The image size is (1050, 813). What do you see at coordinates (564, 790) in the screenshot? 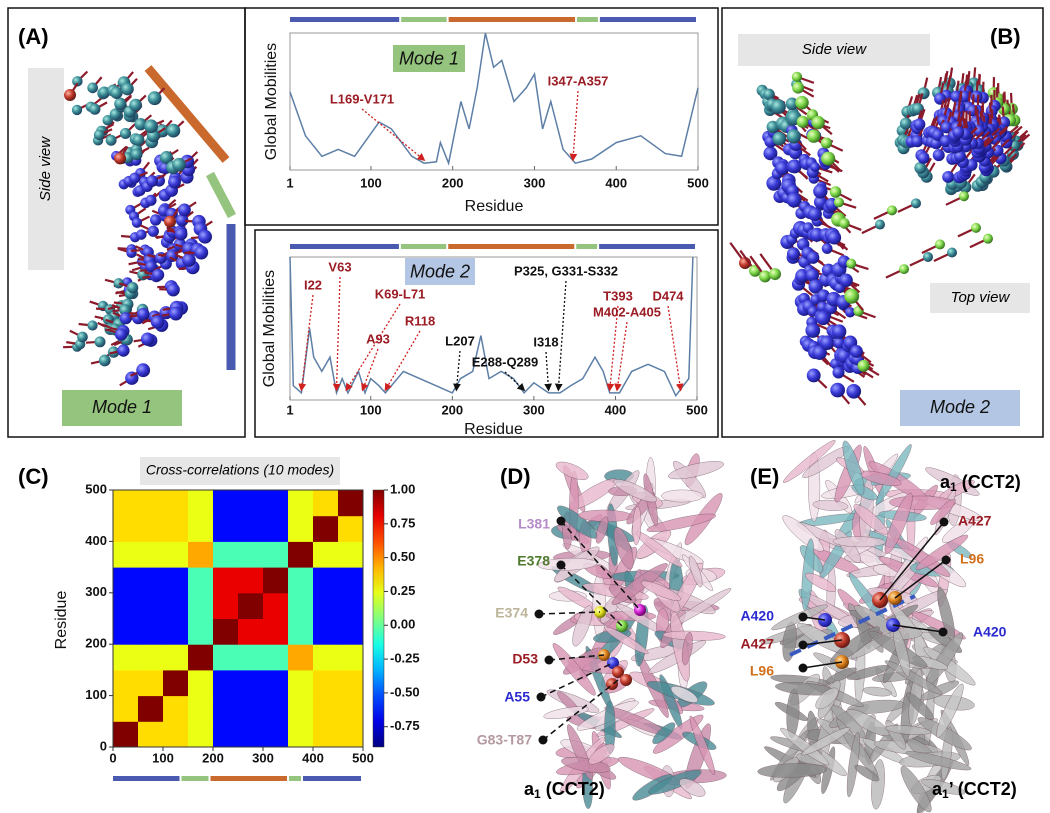
I see `chain-label: a1 (CCT2)` at bounding box center [564, 790].